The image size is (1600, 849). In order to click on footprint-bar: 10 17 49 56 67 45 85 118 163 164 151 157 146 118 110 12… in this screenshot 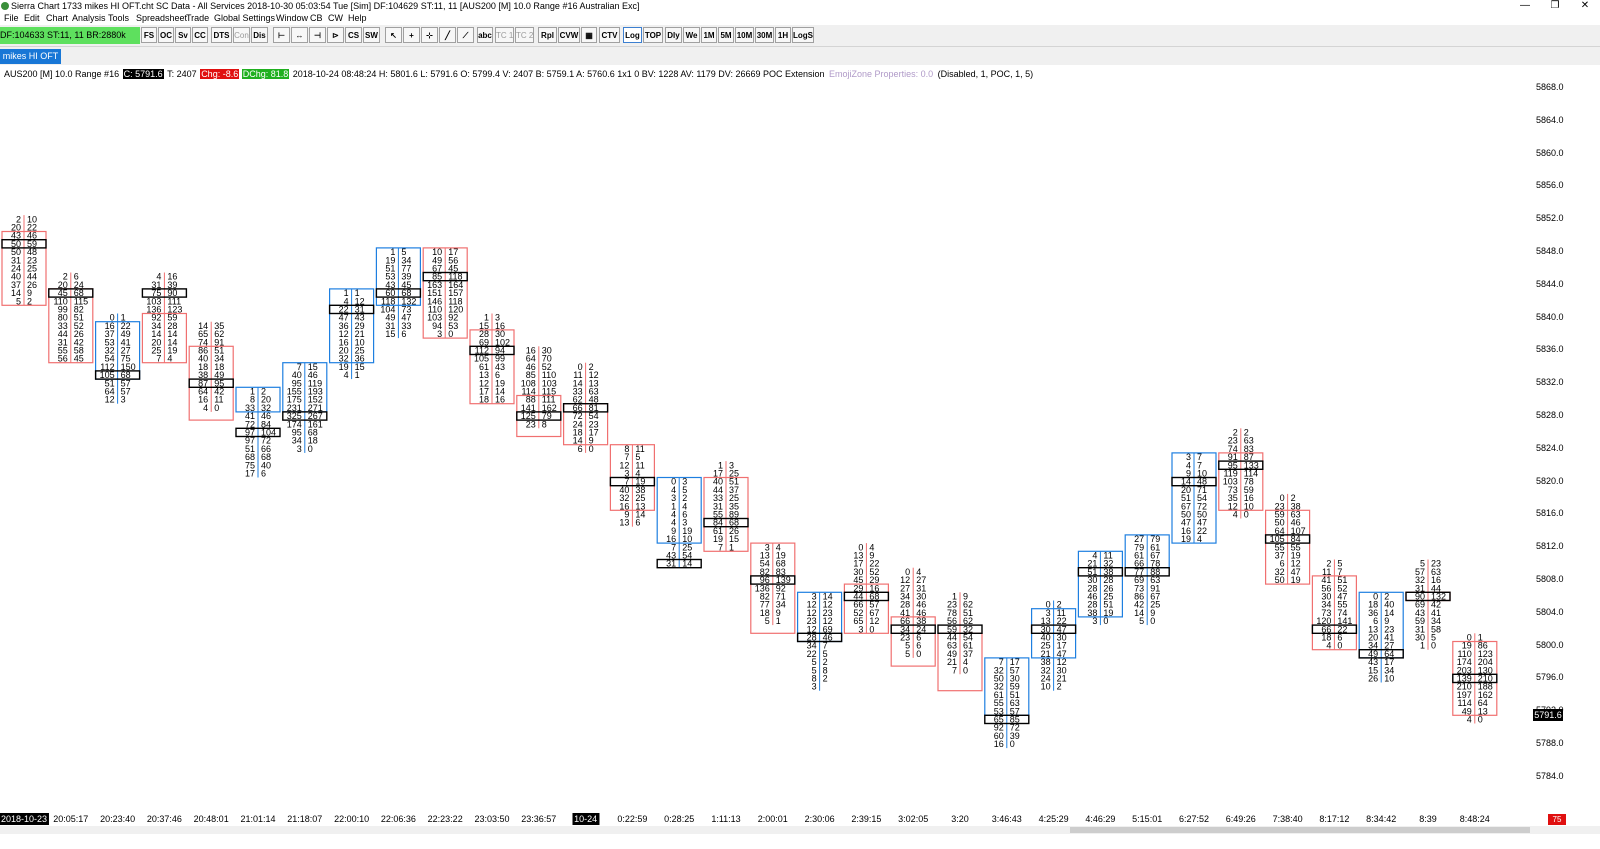, I will do `click(445, 293)`.